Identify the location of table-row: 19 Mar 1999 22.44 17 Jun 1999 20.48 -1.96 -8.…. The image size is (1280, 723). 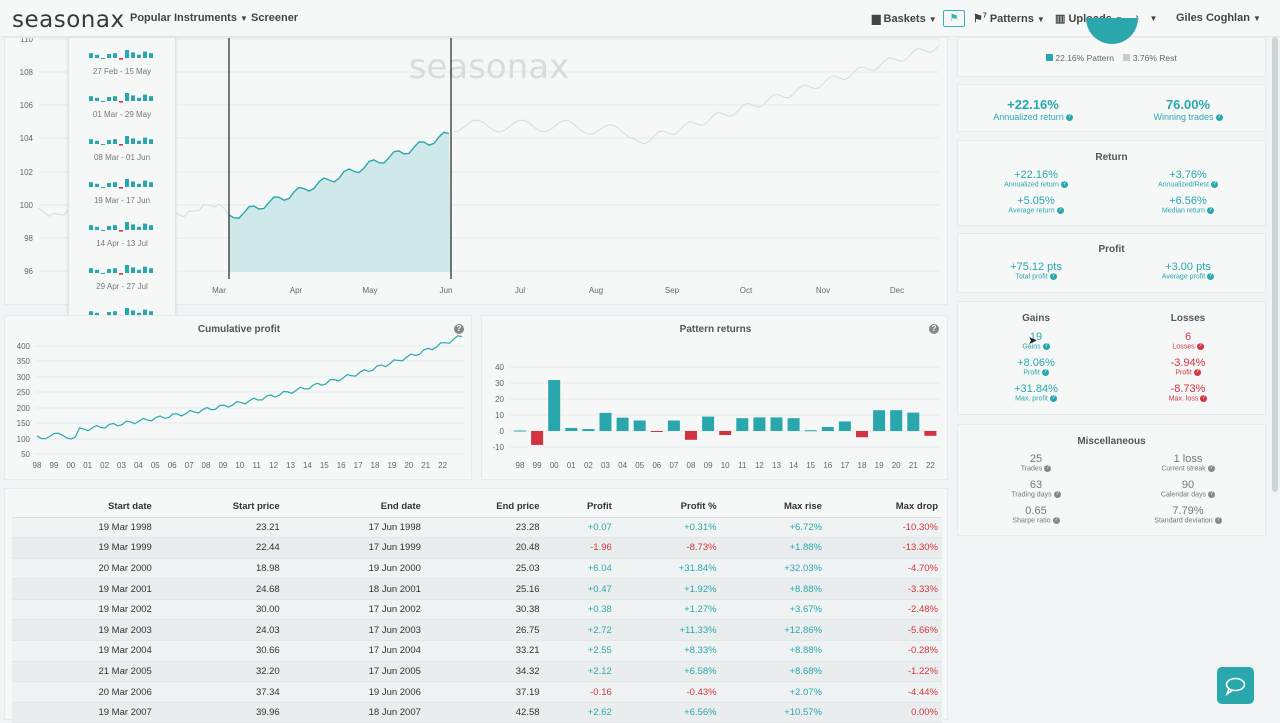
(477, 548).